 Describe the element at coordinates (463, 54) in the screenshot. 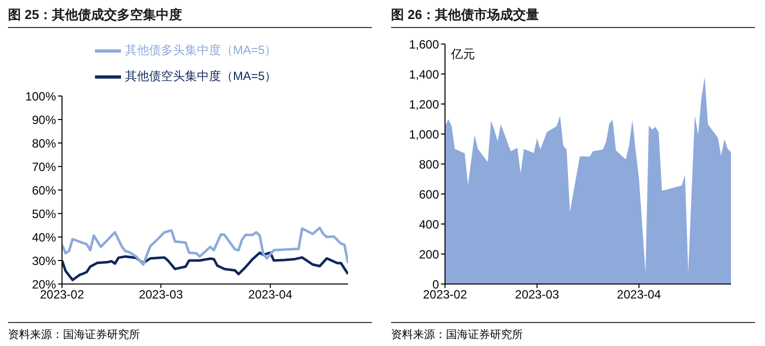

I see `y-axis-title: 亿元` at that location.